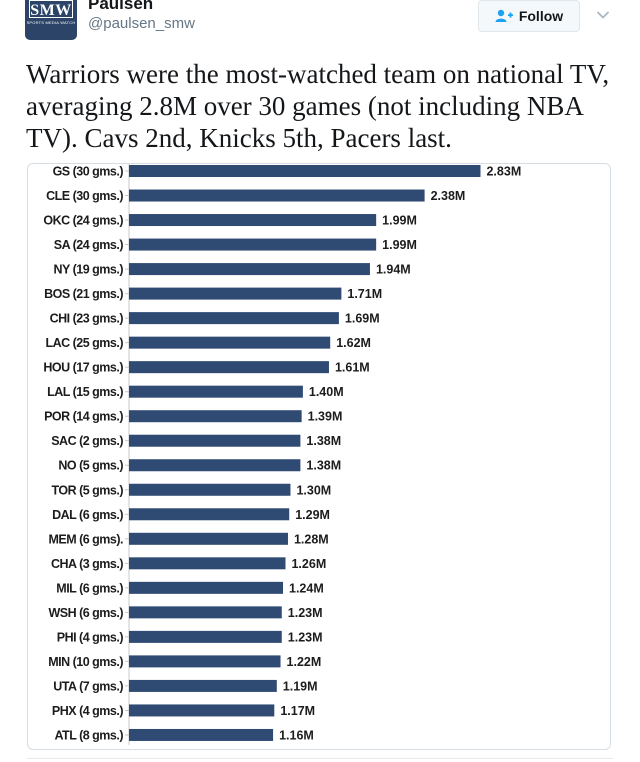 The width and height of the screenshot is (640, 762). I want to click on category-label: CLE (30 gms.), so click(84, 196).